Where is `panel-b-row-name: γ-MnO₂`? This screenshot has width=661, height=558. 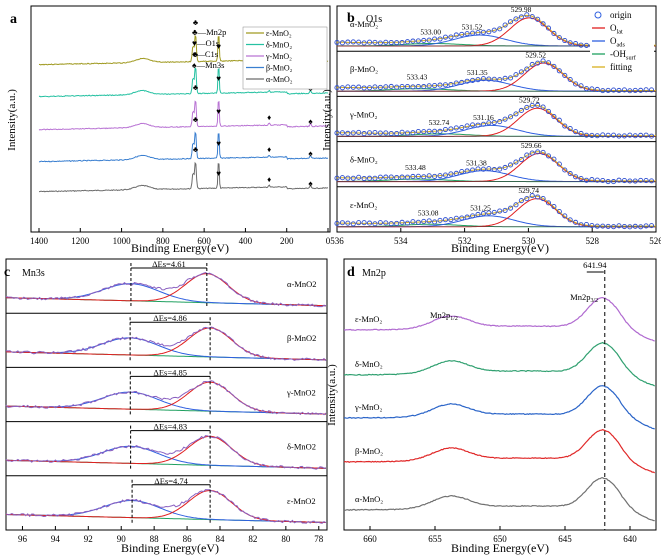
panel-b-row-name: γ-MnO₂ is located at coordinates (363, 114).